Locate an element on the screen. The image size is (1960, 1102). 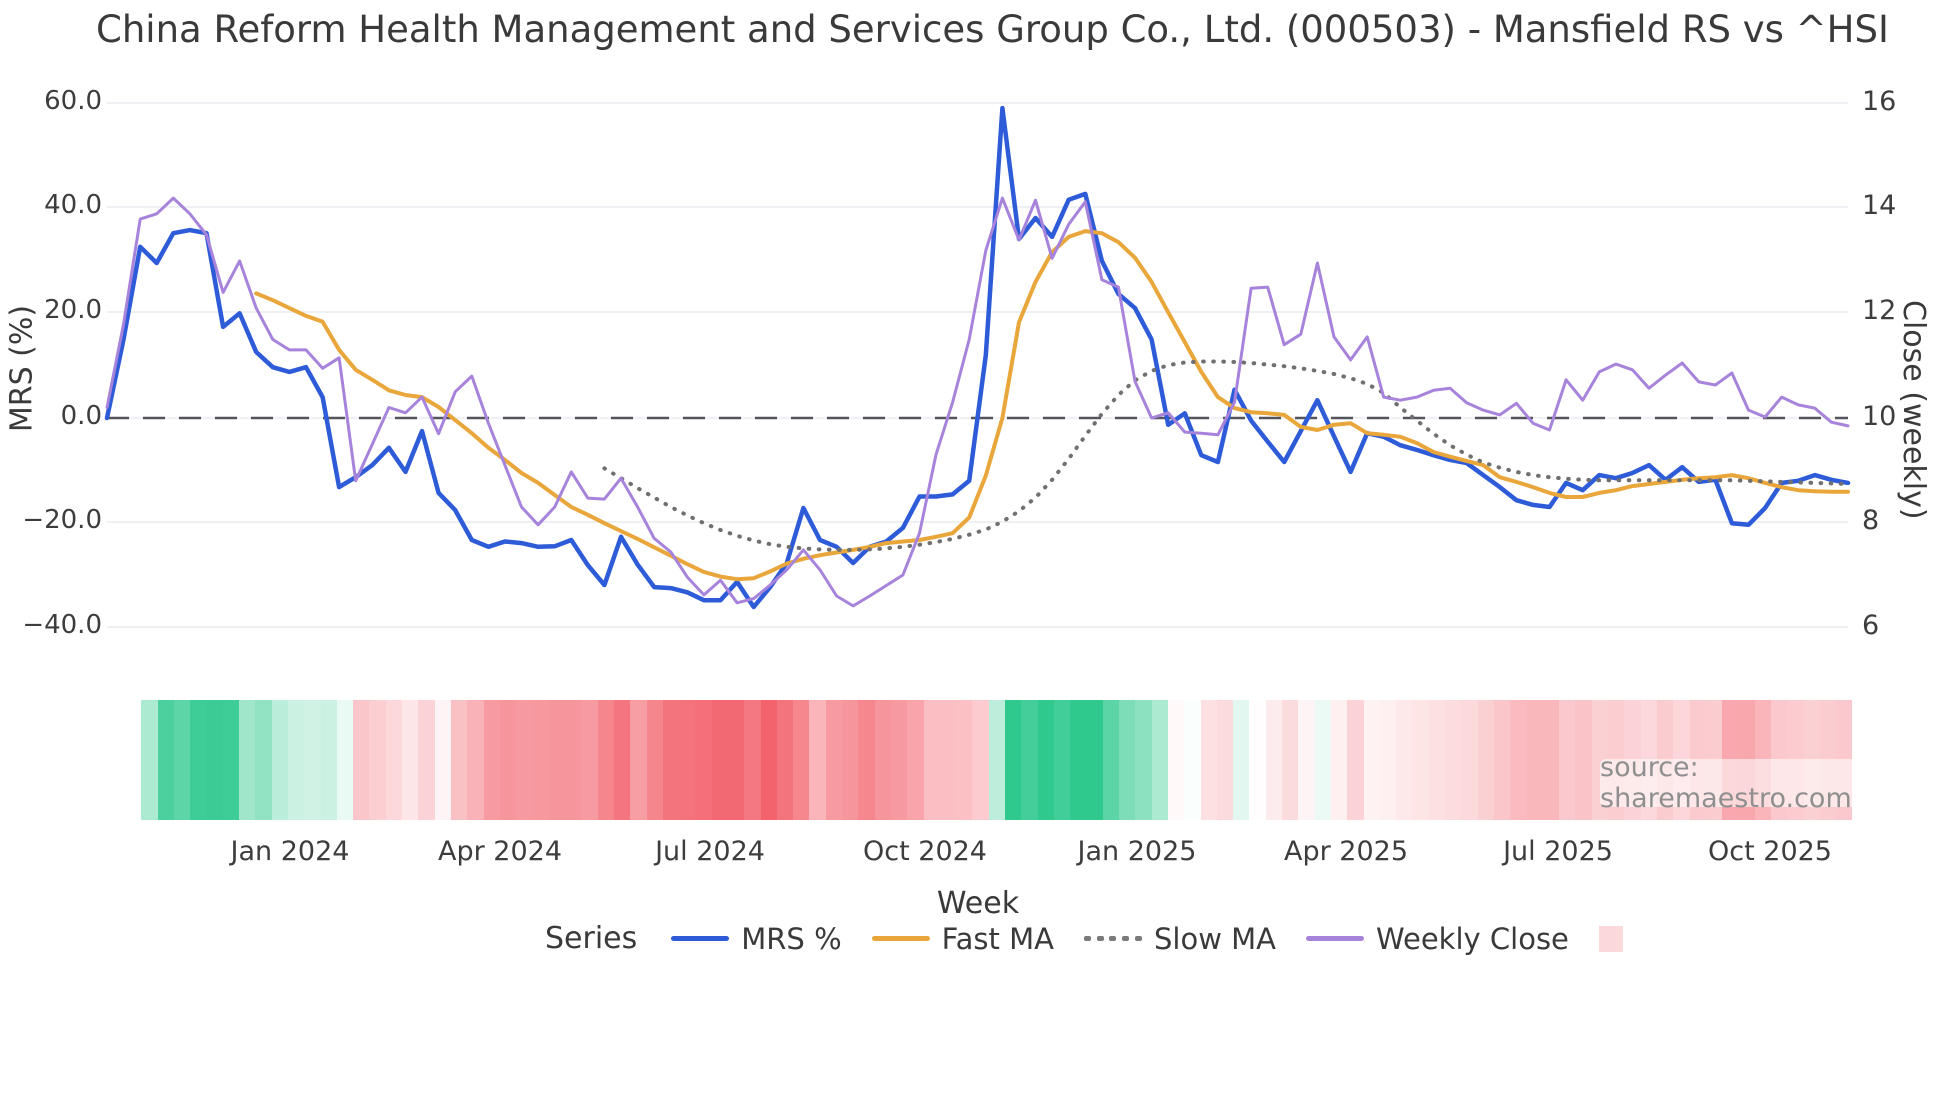
legend-item-mrs-: MRS % is located at coordinates (756, 938).